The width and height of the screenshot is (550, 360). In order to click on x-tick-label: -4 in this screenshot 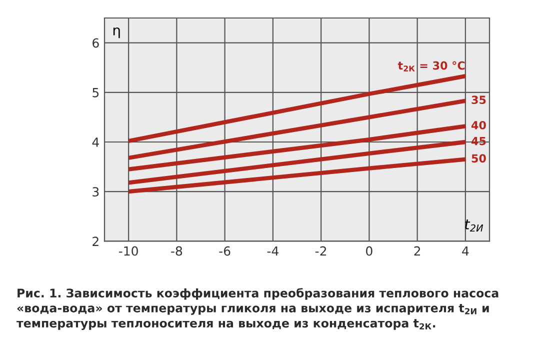, I will do `click(272, 251)`.